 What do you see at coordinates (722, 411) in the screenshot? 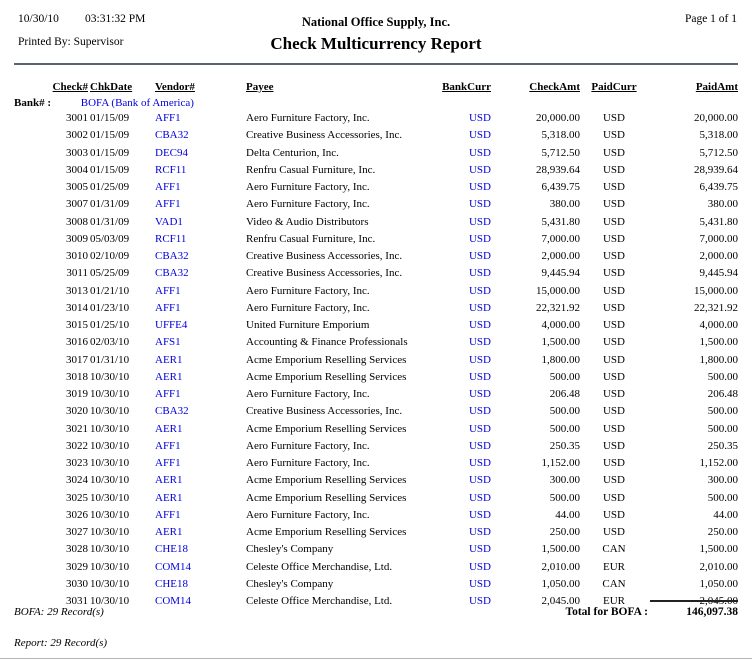
I see `paid-amount-cell: 500.00` at bounding box center [722, 411].